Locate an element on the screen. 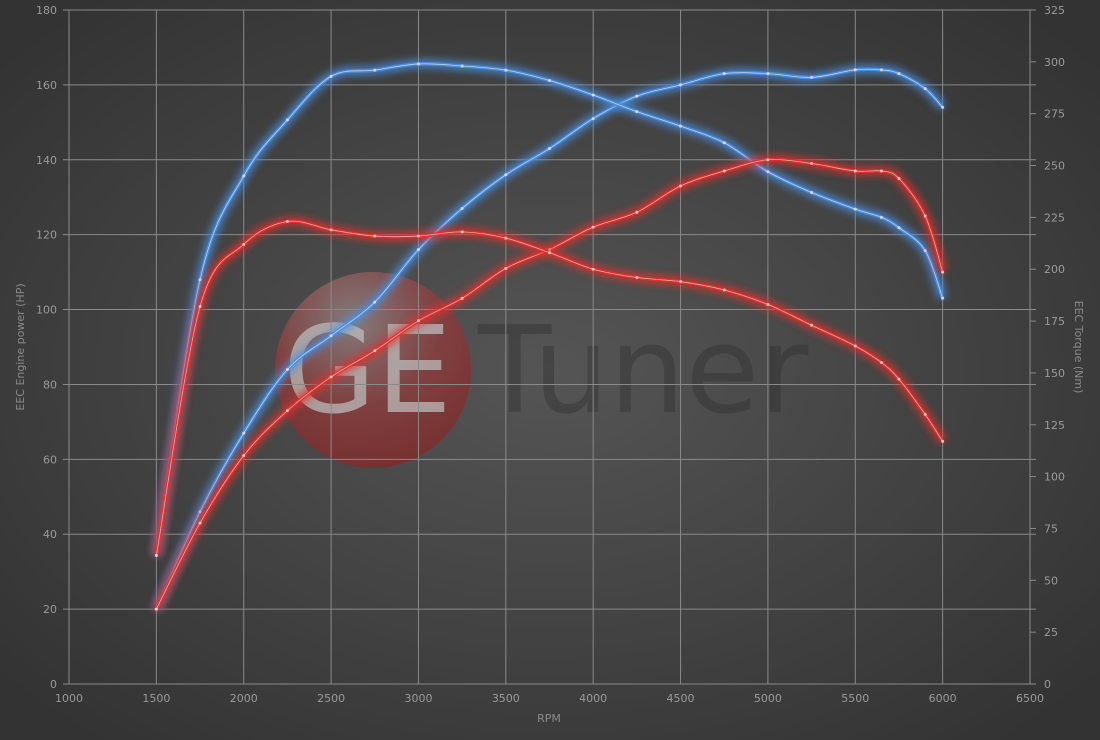 Image resolution: width=1100 pixels, height=740 pixels. x-tick-label: 5000 is located at coordinates (768, 698).